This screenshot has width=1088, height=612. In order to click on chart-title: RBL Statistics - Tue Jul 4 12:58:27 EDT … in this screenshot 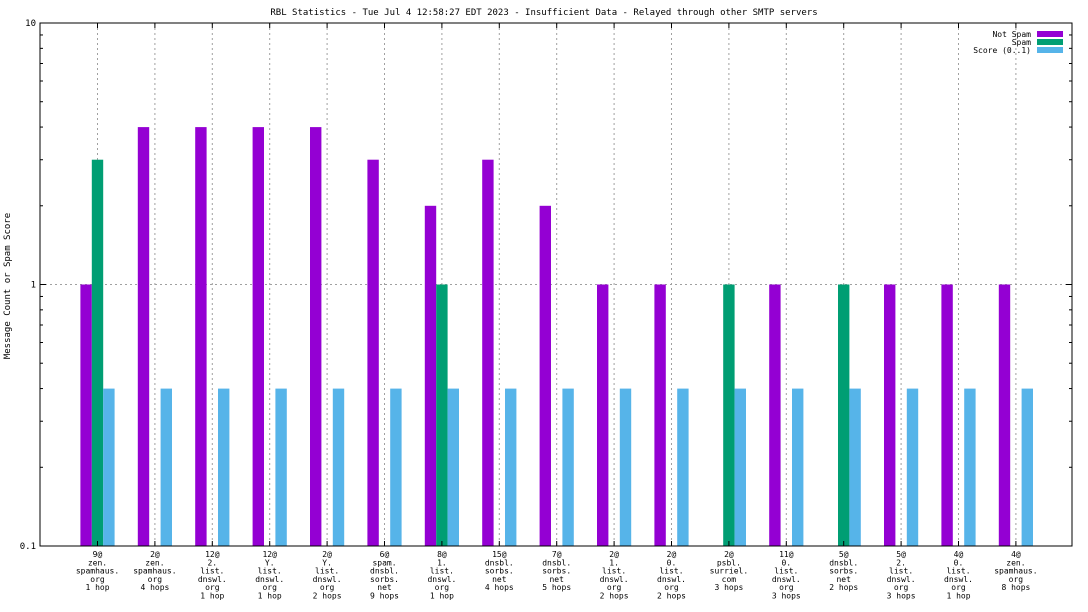, I will do `click(543, 13)`.